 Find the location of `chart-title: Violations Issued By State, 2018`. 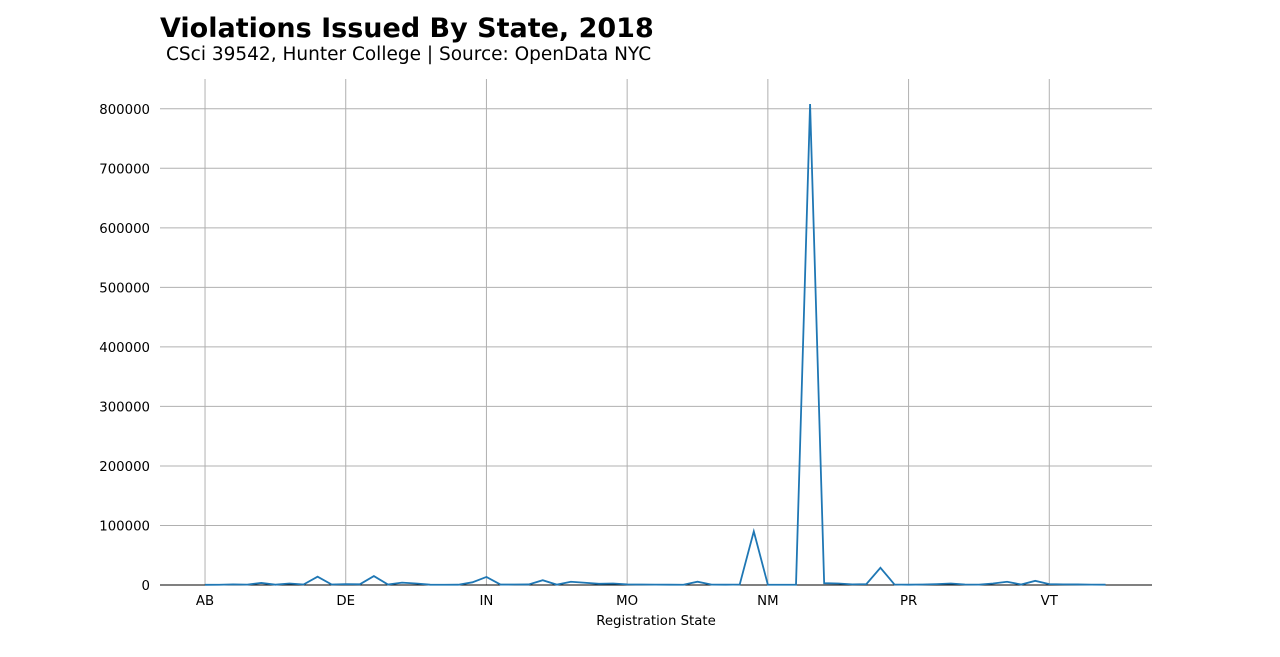

chart-title: Violations Issued By State, 2018 is located at coordinates (407, 28).